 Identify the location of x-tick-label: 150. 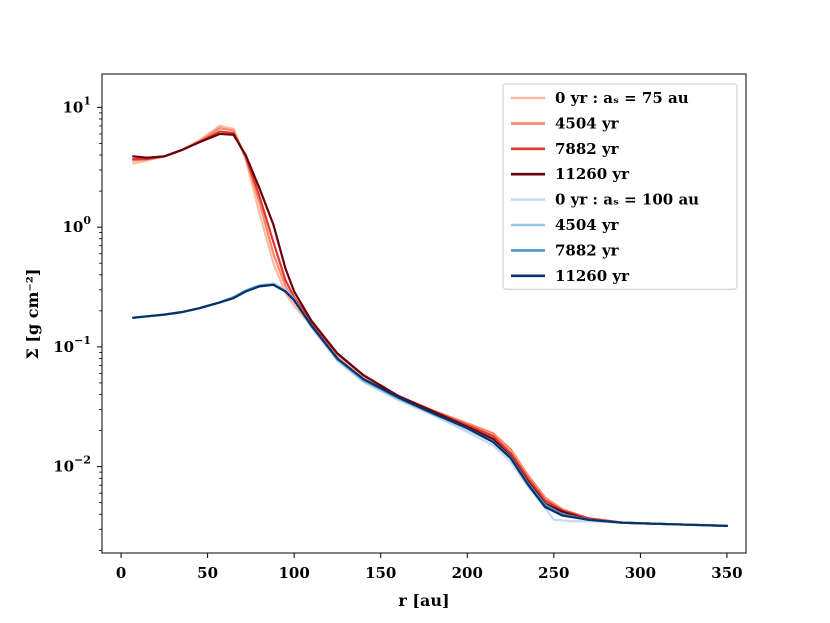
(380, 573).